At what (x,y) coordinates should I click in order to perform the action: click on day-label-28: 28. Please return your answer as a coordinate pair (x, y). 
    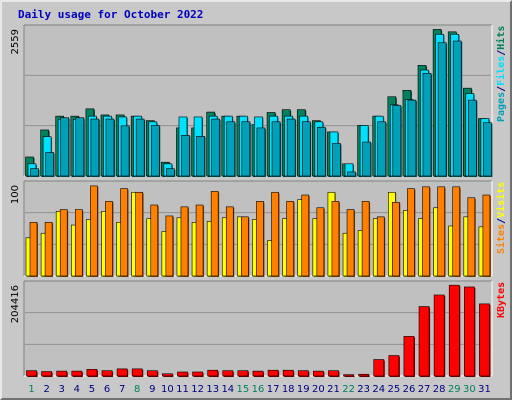
    Looking at the image, I should click on (439, 389).